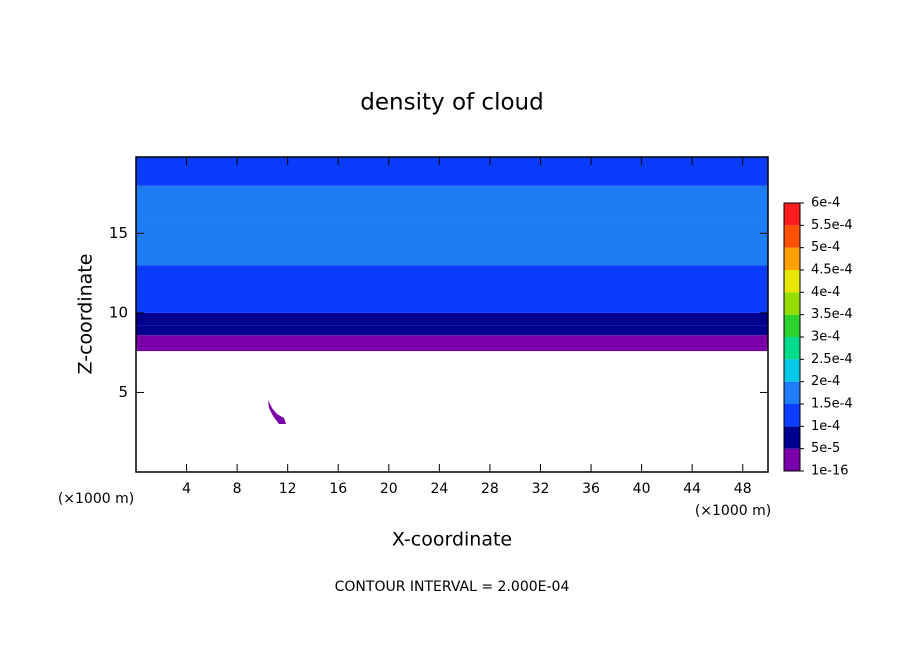  What do you see at coordinates (123, 392) in the screenshot?
I see `y-tick-label: 5` at bounding box center [123, 392].